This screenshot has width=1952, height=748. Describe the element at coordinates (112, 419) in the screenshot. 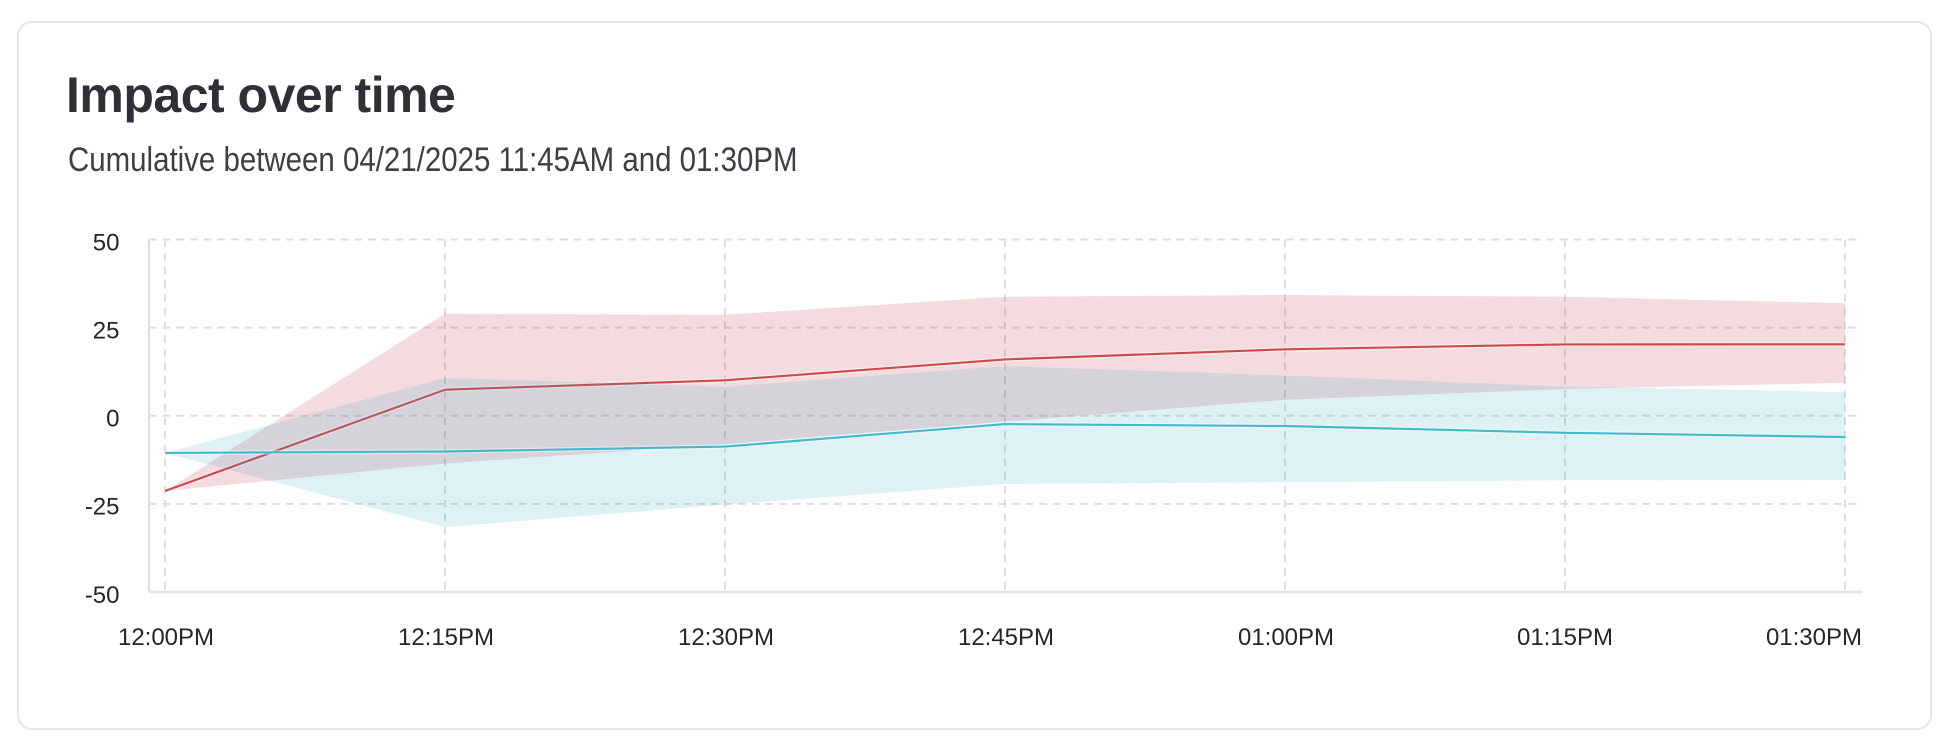

I see `svg-text: 0` at that location.